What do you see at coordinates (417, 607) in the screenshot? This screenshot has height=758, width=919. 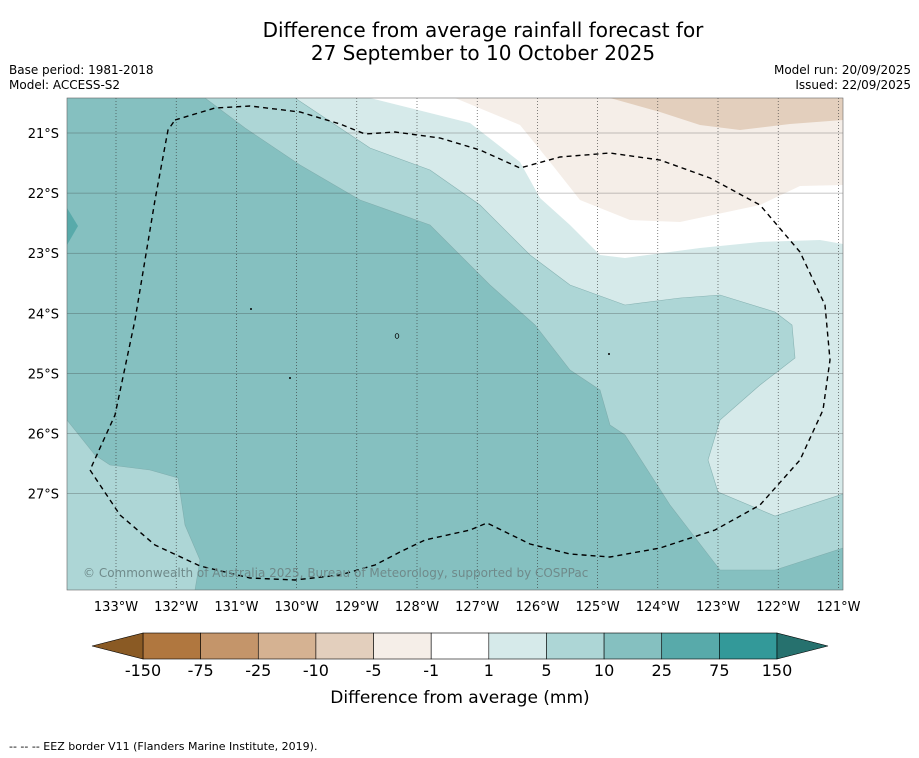 I see `longitude-label: 128°W` at bounding box center [417, 607].